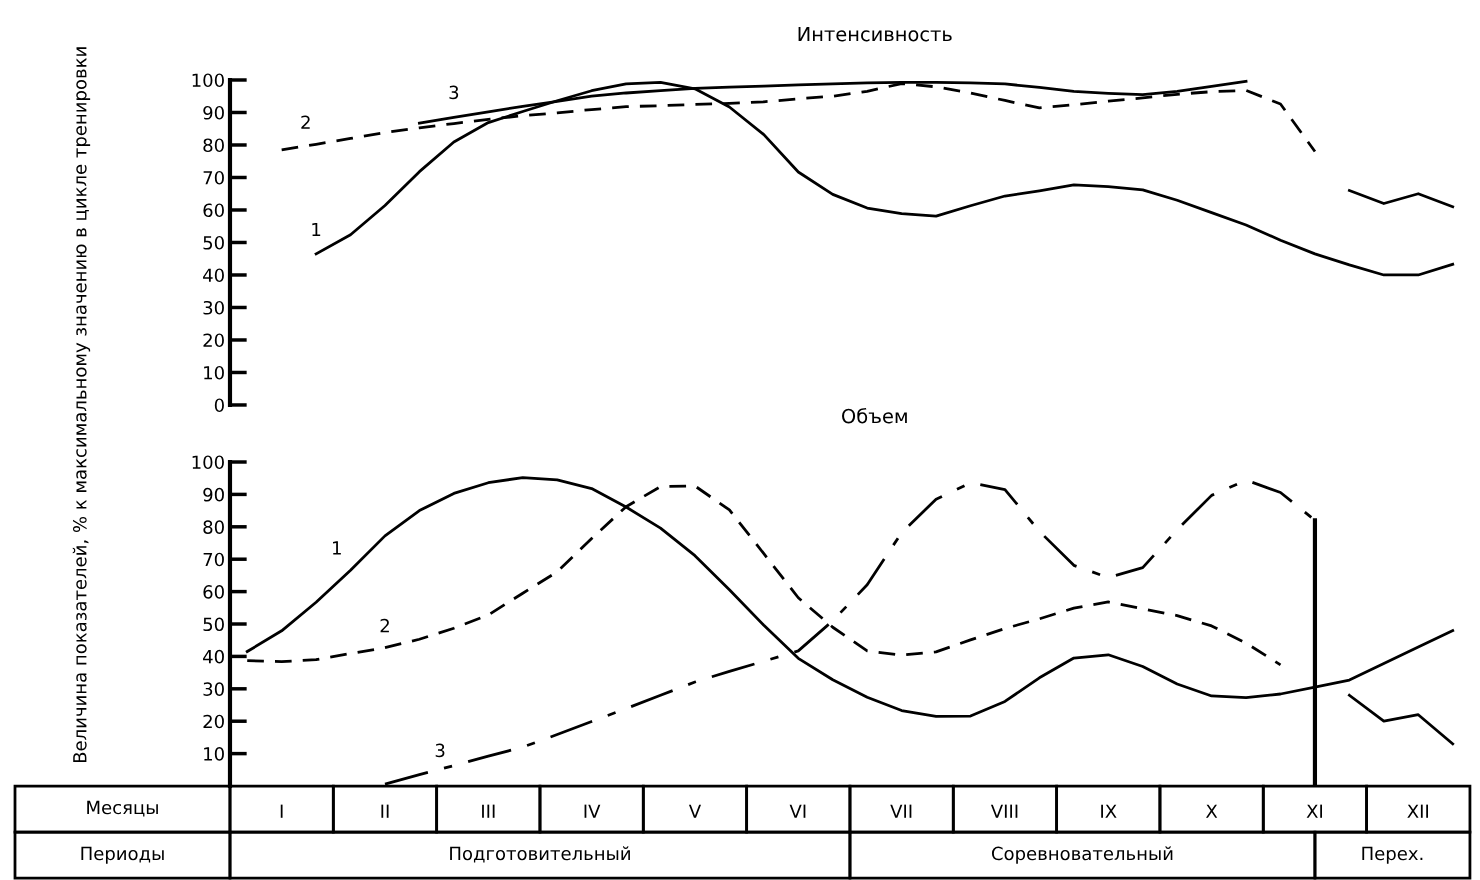 This screenshot has width=1480, height=880. What do you see at coordinates (592, 811) in the screenshot?
I see `x-tick-label: IV` at bounding box center [592, 811].